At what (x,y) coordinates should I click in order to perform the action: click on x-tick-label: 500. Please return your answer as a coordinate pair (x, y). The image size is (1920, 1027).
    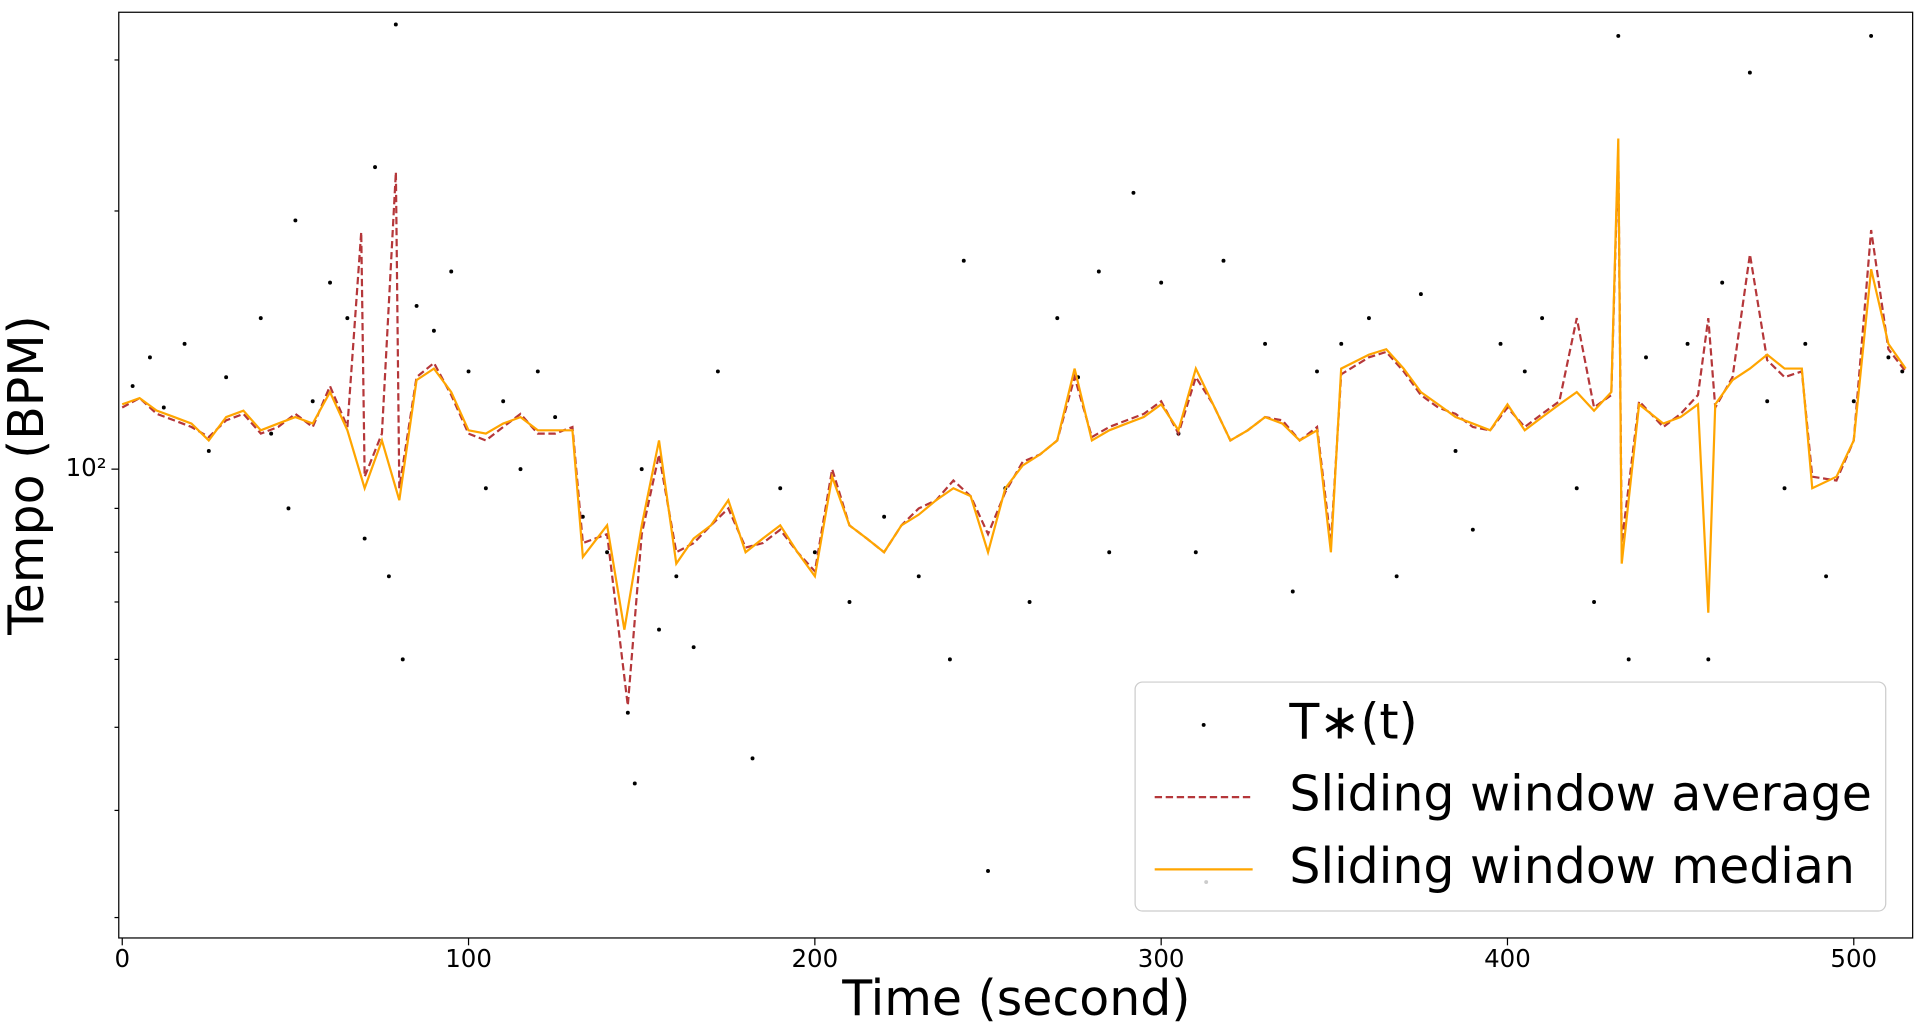
    Looking at the image, I should click on (1853, 958).